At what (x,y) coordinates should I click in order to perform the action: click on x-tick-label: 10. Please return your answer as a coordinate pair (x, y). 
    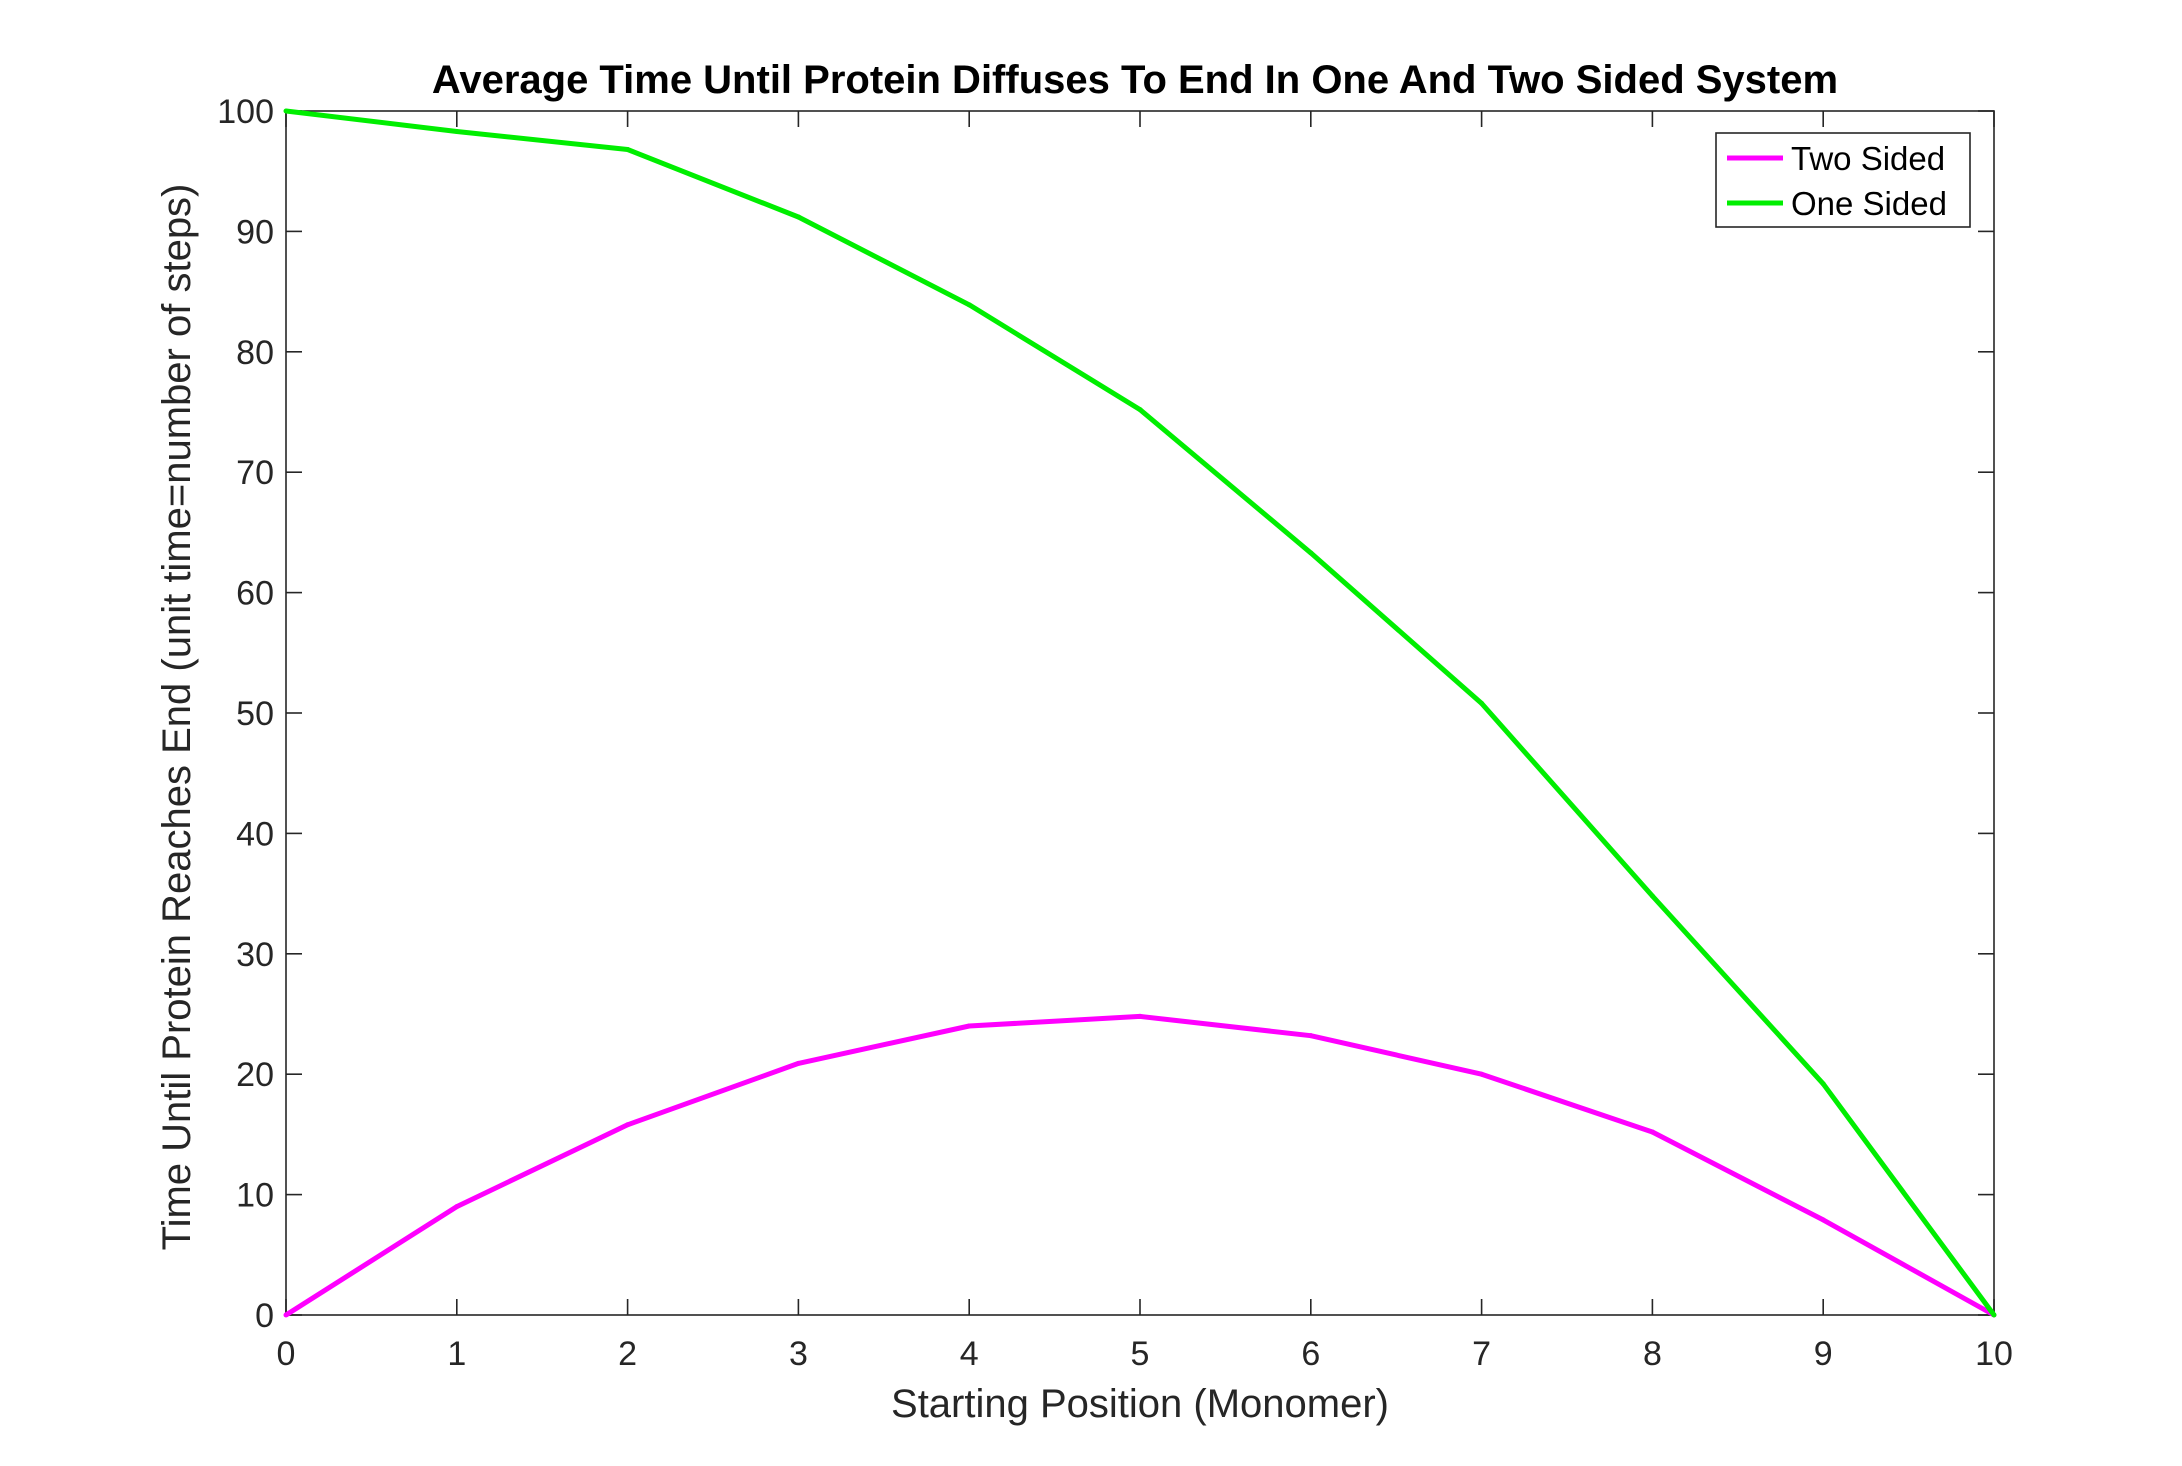
    Looking at the image, I should click on (1994, 1354).